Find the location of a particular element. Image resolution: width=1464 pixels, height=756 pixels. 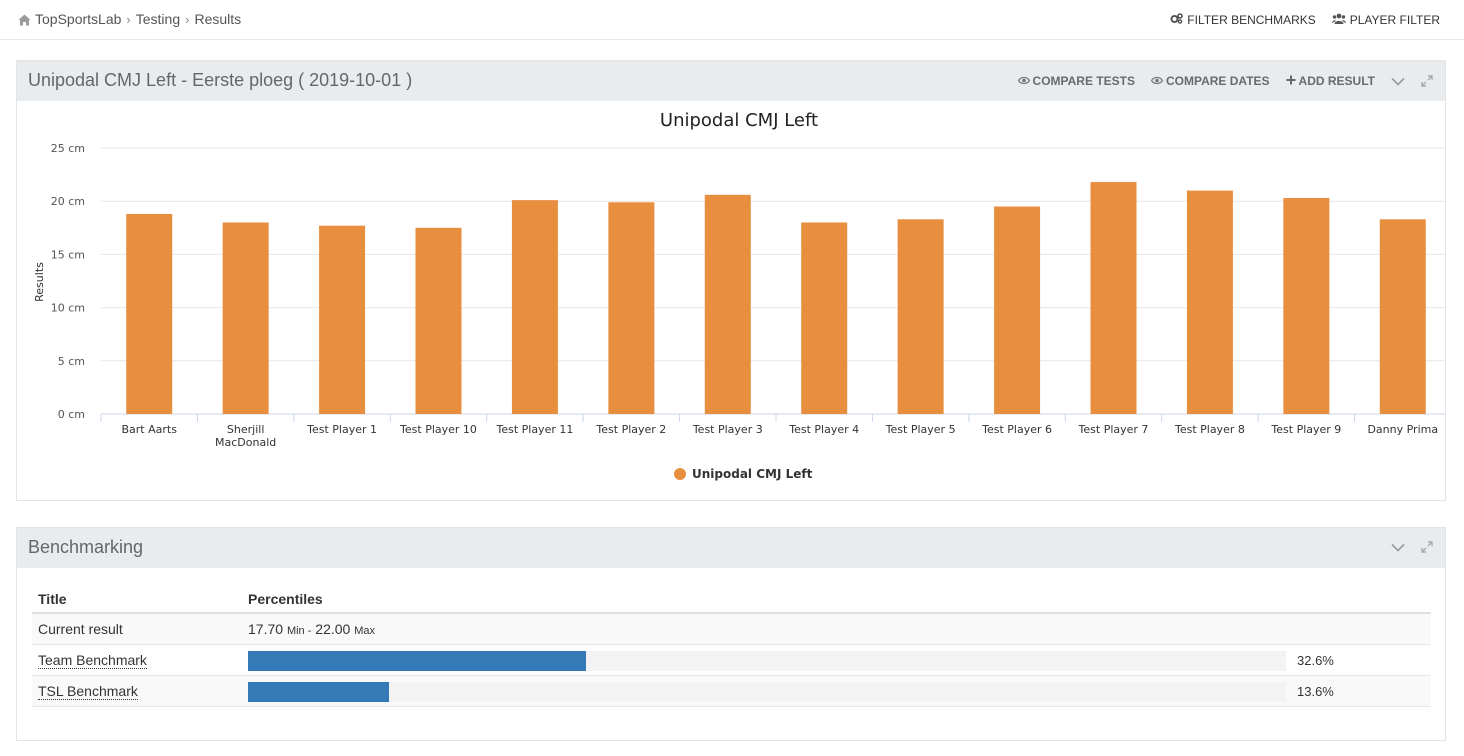

compare-dates-label: COMPARE DATES is located at coordinates (1217, 81).